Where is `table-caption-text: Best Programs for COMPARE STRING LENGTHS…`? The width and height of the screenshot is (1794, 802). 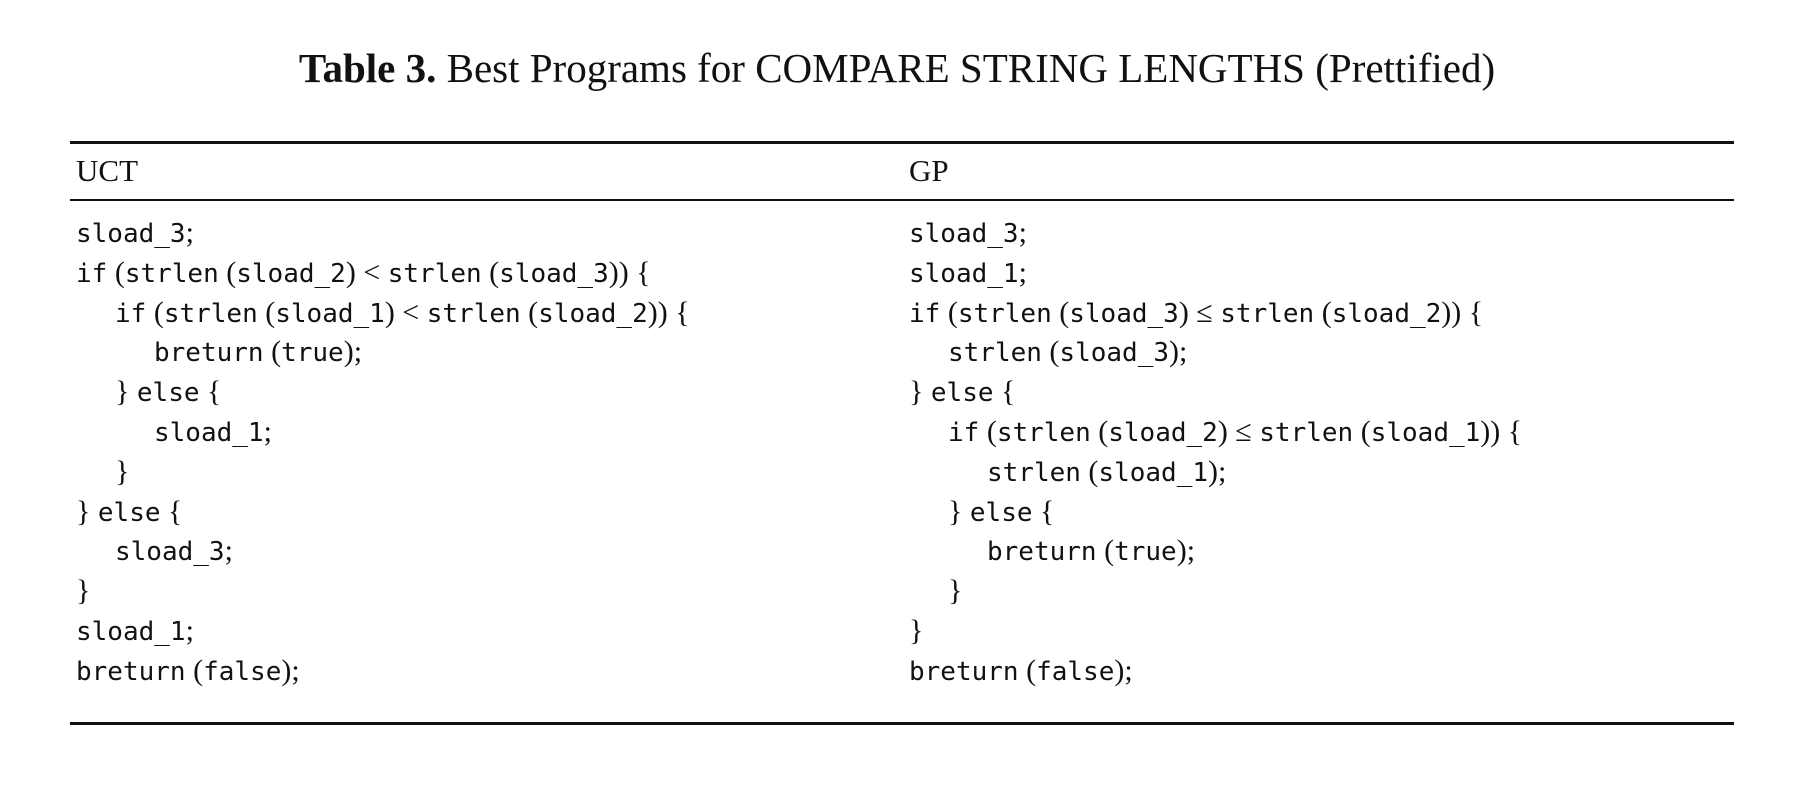
table-caption-text: Best Programs for COMPARE STRING LENGTHS… is located at coordinates (971, 68).